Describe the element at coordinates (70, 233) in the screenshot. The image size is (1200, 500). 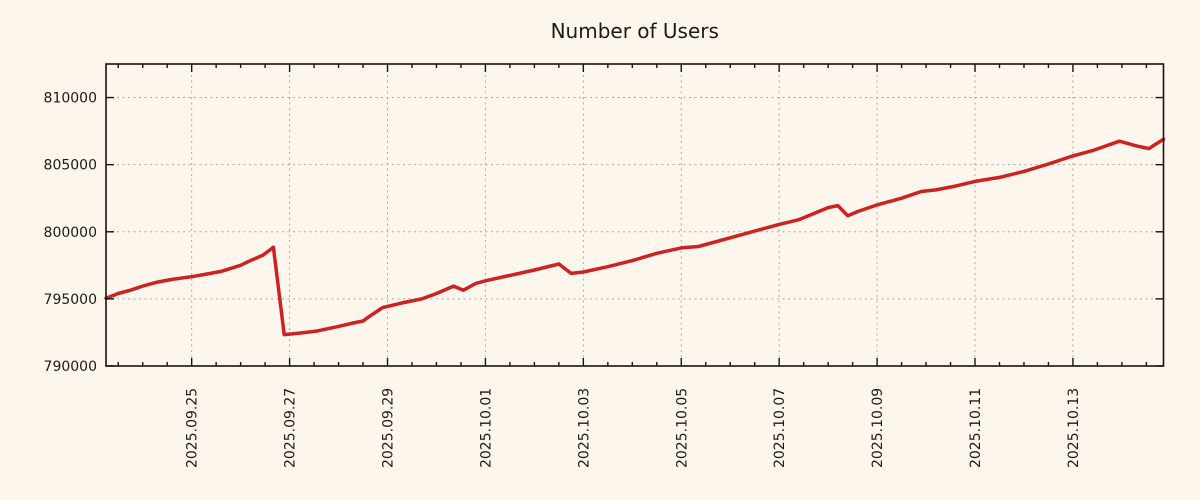
I see `y-tick-label: 800000` at that location.